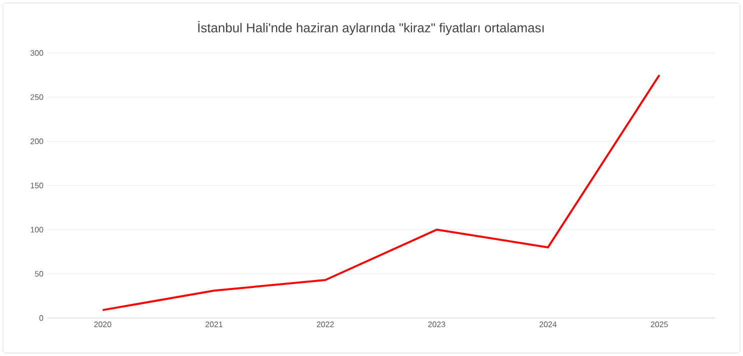  Describe the element at coordinates (371, 28) in the screenshot. I see `chart-title: İstanbul Hali'nde haziran aylarında "kiraz" fiyatları ortalaması` at that location.